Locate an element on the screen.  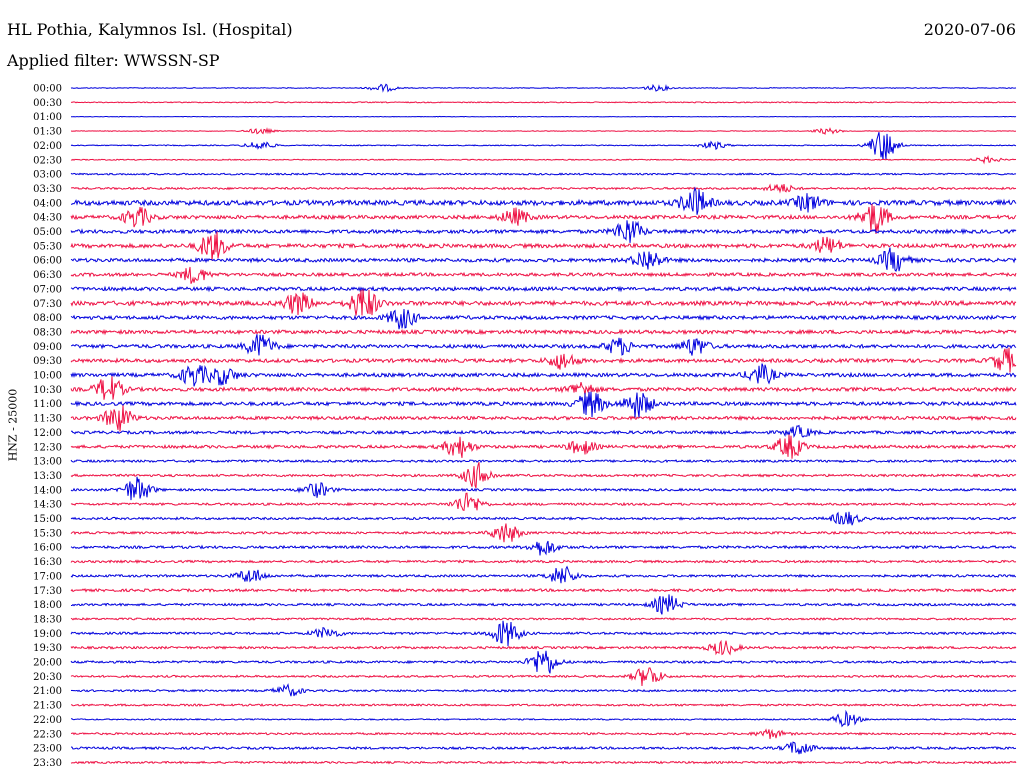
row-time-label: 04:00 is located at coordinates (47, 203).